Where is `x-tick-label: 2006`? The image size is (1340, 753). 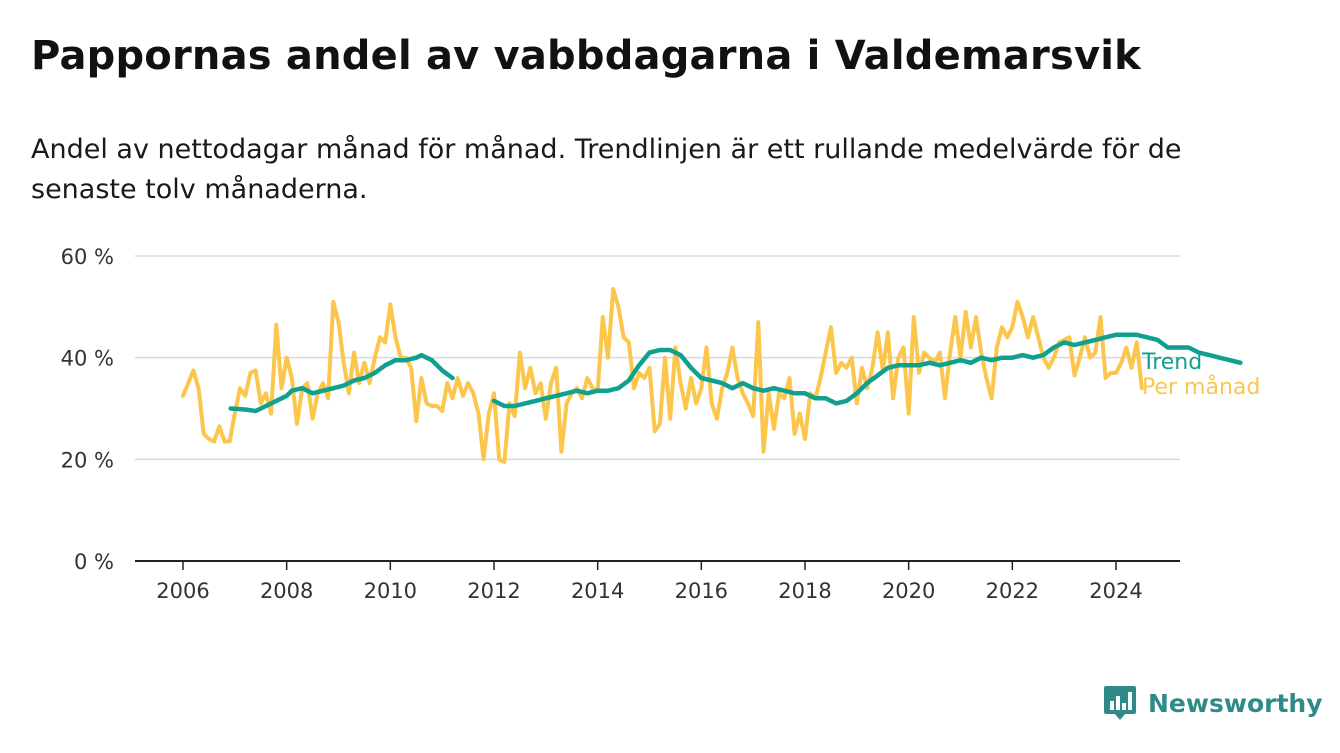
x-tick-label: 2006 is located at coordinates (182, 591).